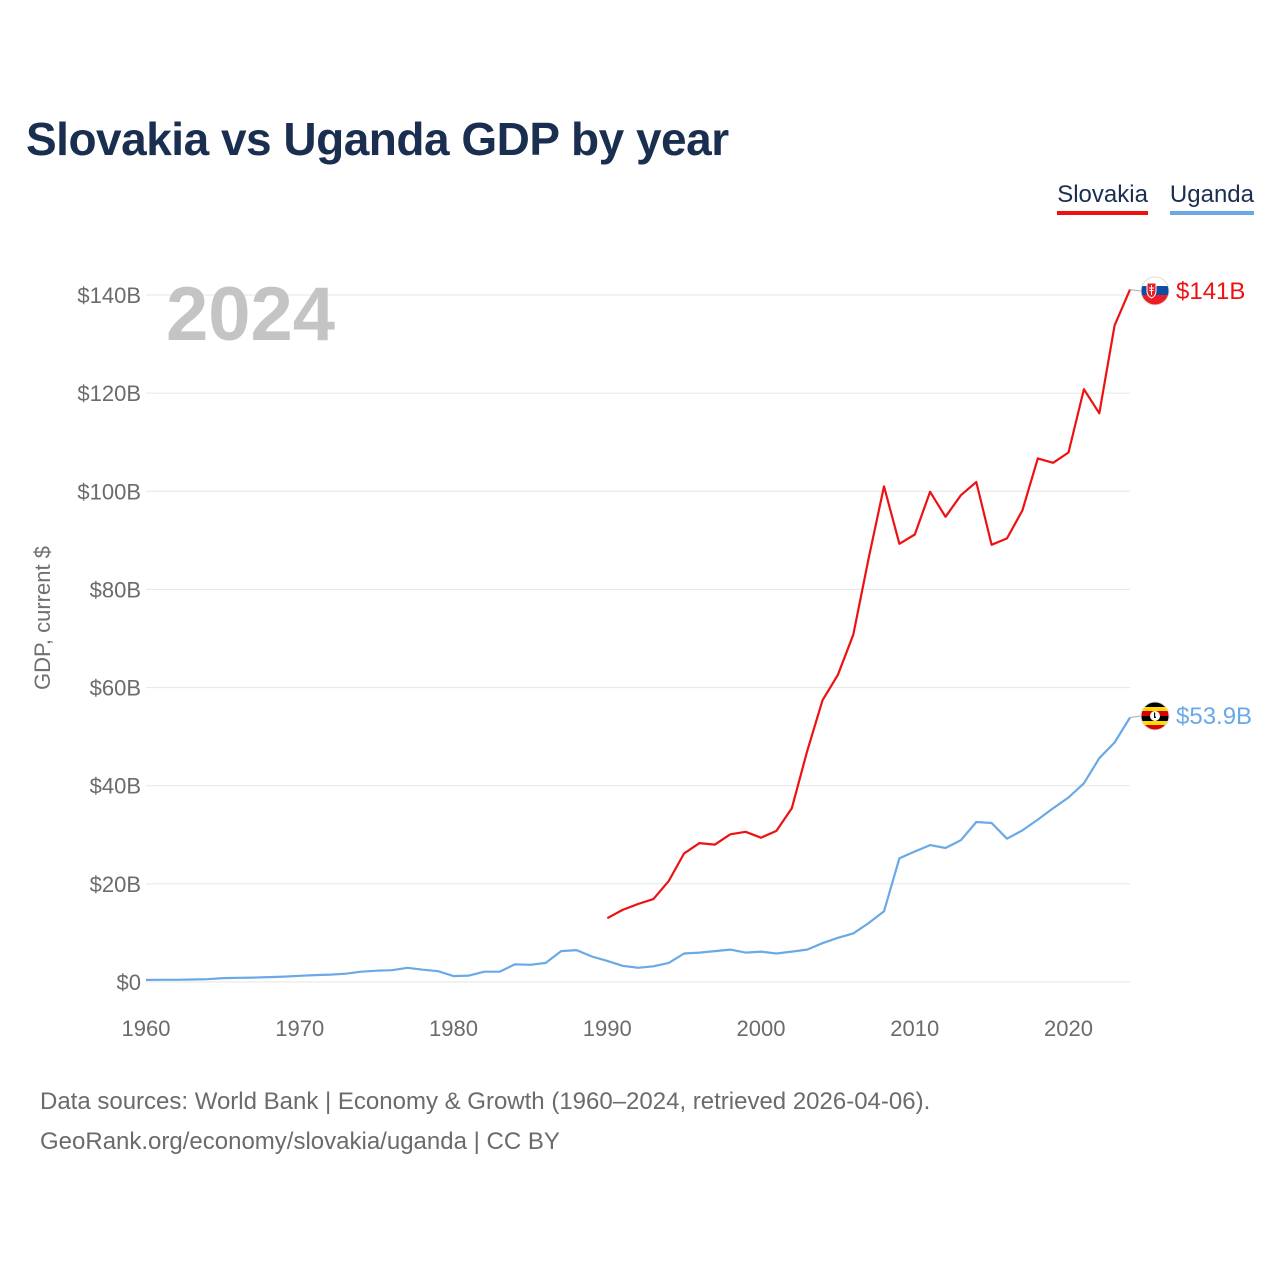  What do you see at coordinates (250, 314) in the screenshot?
I see `year-watermark: 2024` at bounding box center [250, 314].